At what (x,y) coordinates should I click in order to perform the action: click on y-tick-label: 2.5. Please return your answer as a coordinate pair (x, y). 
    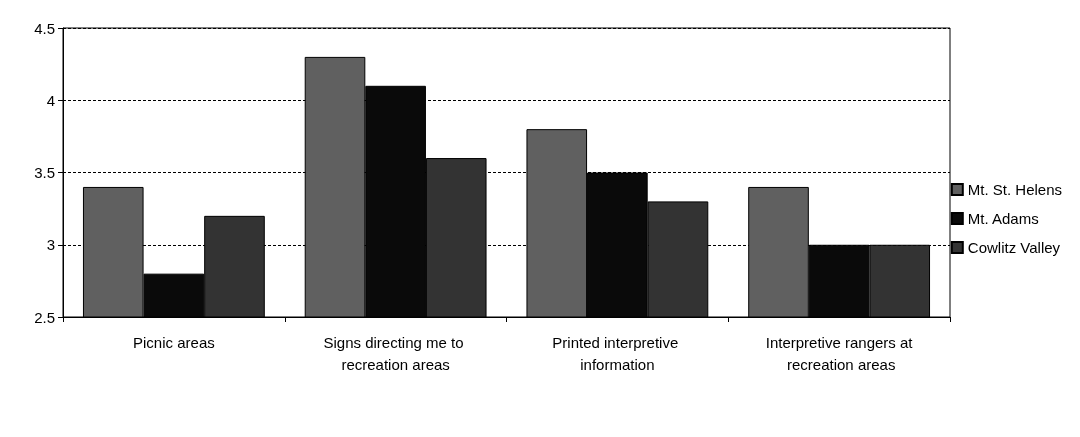
    Looking at the image, I should click on (44, 317).